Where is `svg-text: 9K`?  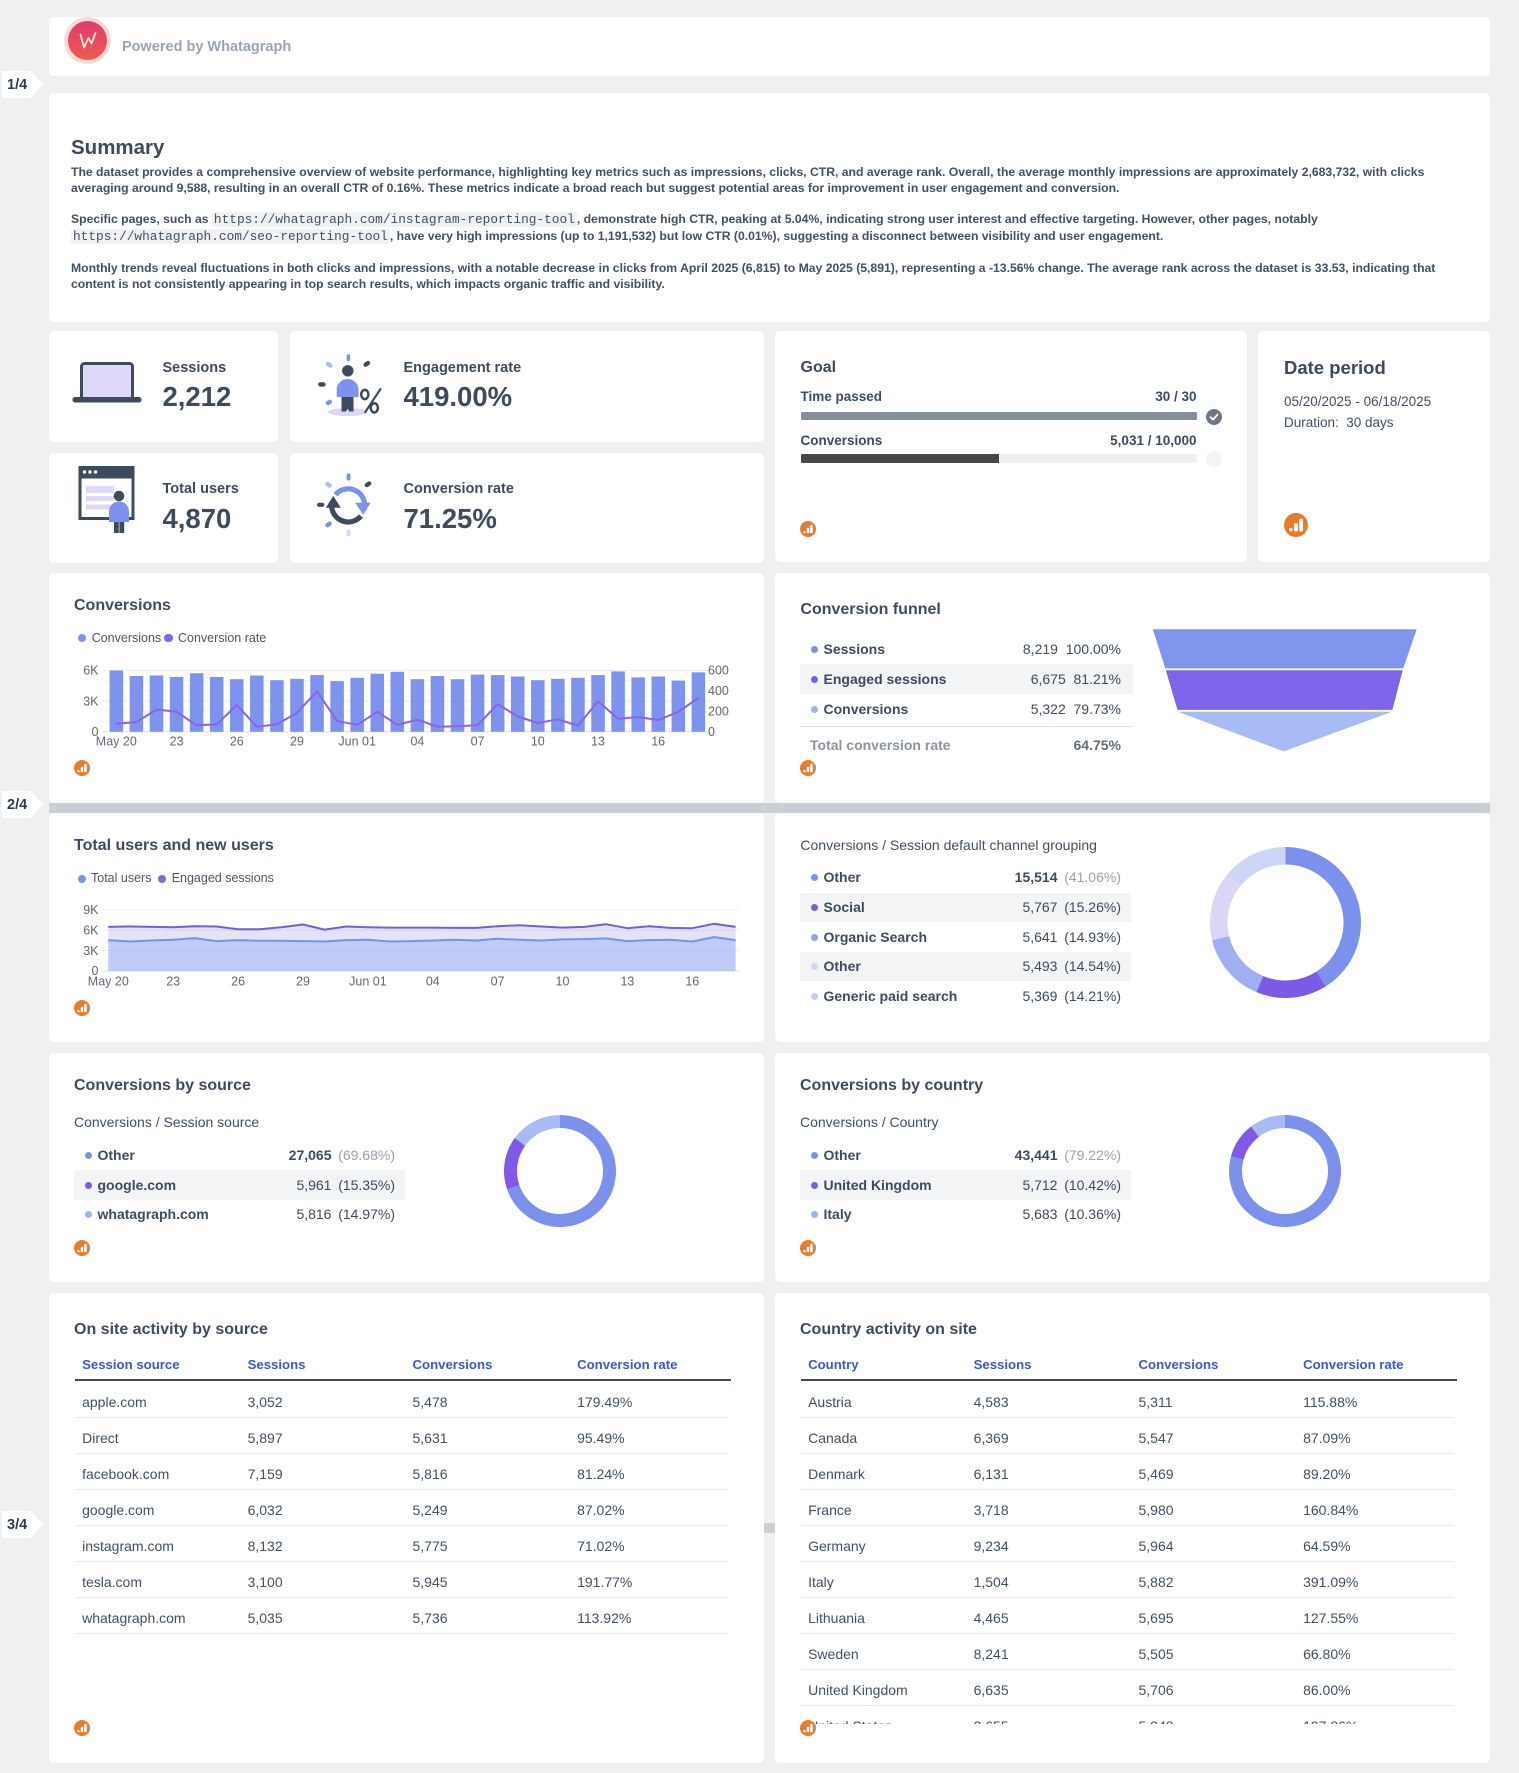 svg-text: 9K is located at coordinates (91, 910).